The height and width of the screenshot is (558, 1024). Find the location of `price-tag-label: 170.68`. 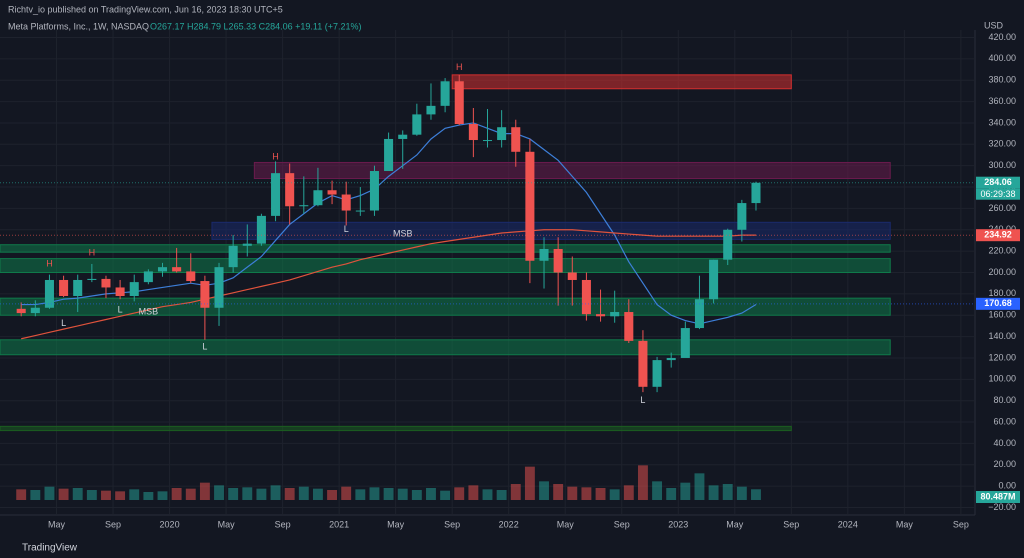

price-tag-label: 170.68 is located at coordinates (998, 303).